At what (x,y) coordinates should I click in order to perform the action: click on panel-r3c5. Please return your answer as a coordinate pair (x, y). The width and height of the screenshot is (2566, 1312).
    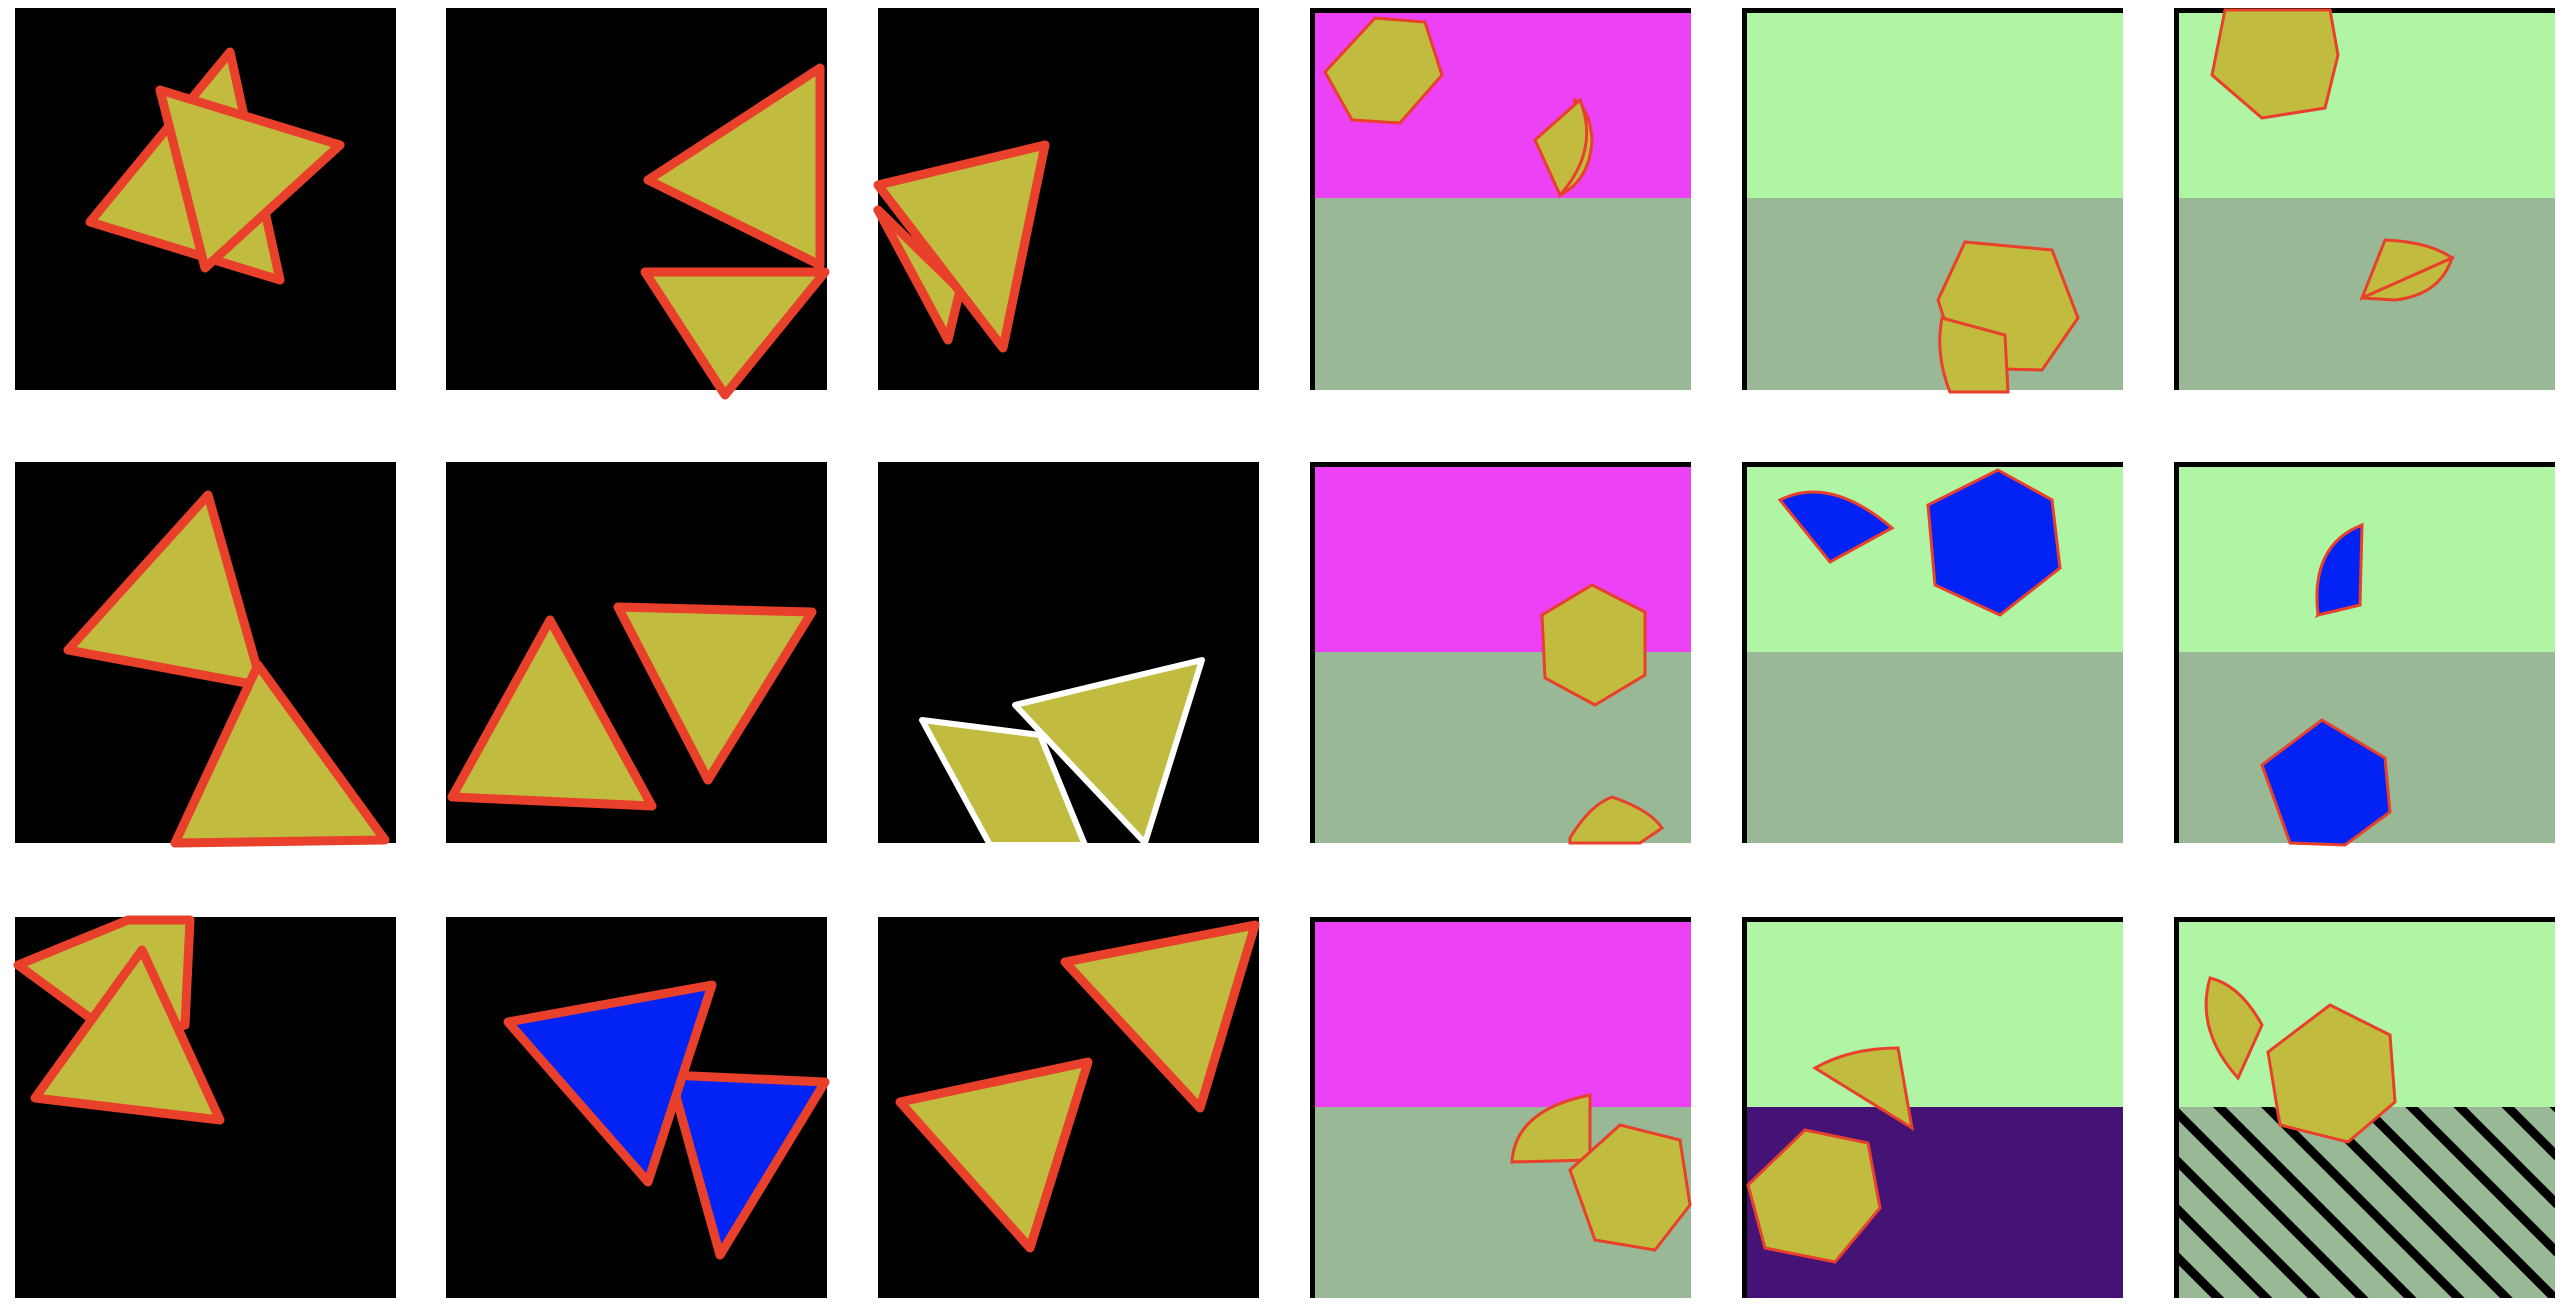
    Looking at the image, I should click on (1932, 1107).